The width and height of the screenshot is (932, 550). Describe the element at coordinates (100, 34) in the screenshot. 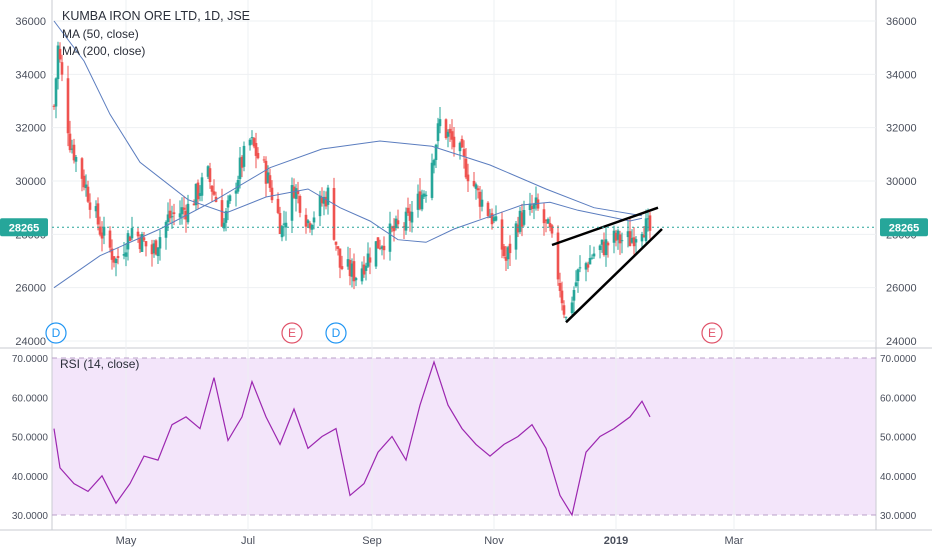

I see `ma-50-label: MA (50, close)` at that location.